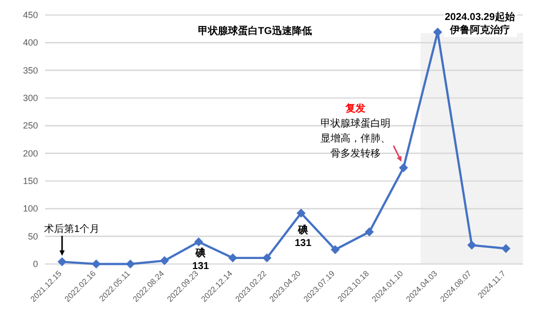 This screenshot has width=550, height=324. Describe the element at coordinates (33, 236) in the screenshot. I see `y-tick-label: 50` at that location.